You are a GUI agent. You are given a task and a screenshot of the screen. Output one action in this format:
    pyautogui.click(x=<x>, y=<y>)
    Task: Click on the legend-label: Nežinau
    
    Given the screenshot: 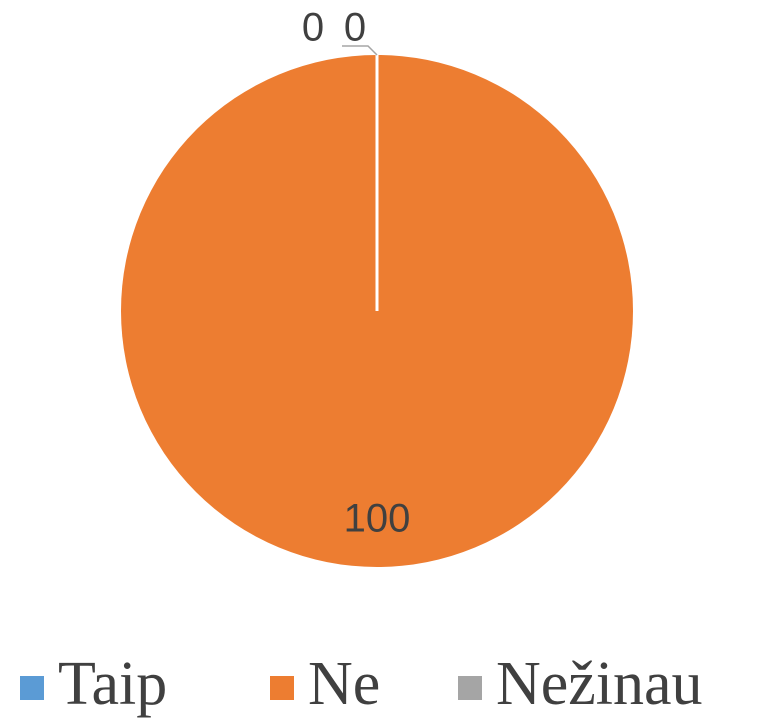 What is the action you would take?
    pyautogui.click(x=599, y=684)
    